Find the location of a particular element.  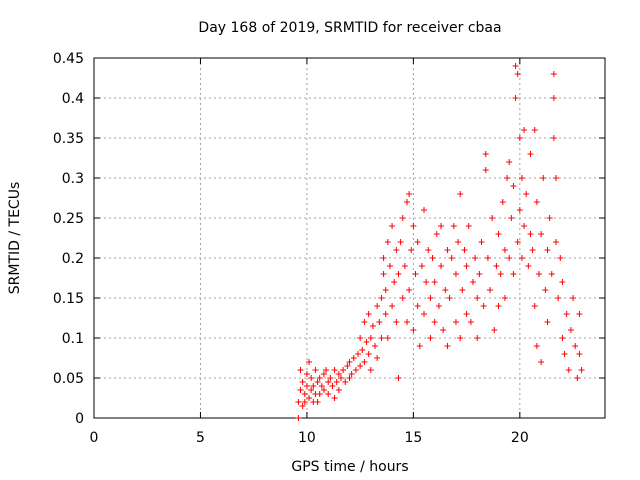

x-tick-label: 20 is located at coordinates (520, 438).